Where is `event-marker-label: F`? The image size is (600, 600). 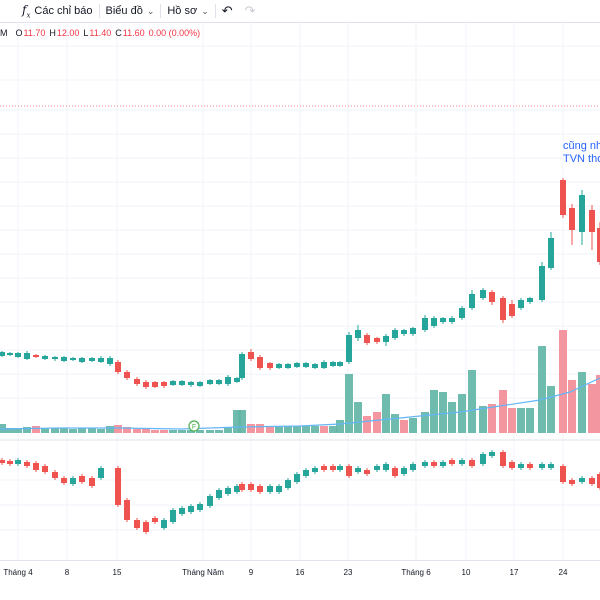
event-marker-label: F is located at coordinates (194, 427).